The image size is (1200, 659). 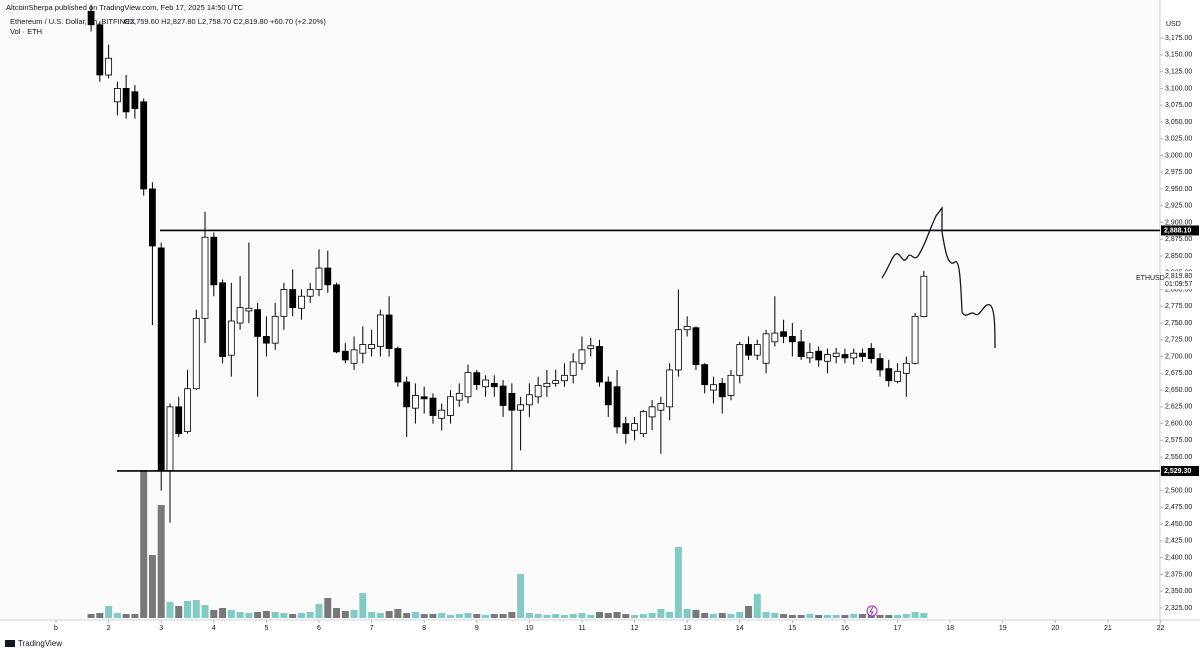 What do you see at coordinates (1178, 206) in the screenshot?
I see `y-tick-label: 2,925.00` at bounding box center [1178, 206].